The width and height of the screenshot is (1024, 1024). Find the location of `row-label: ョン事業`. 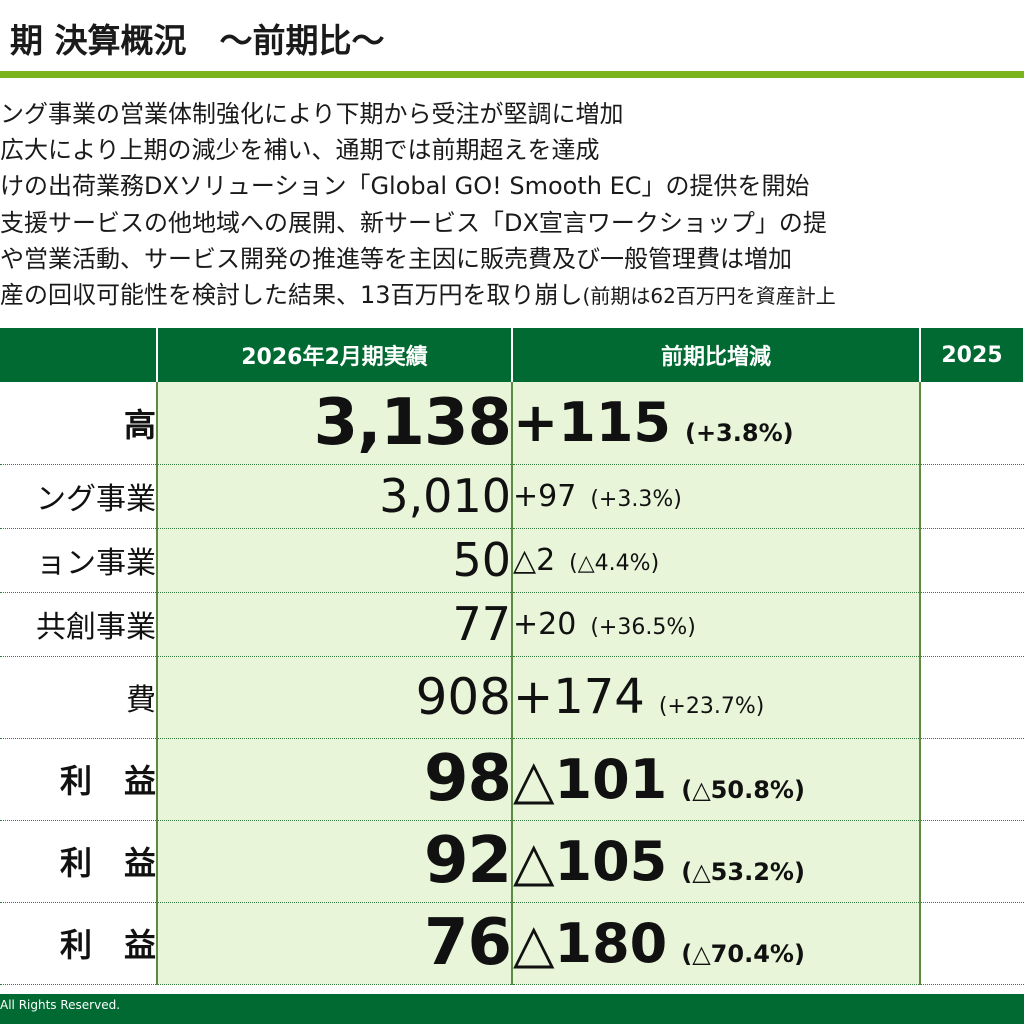

row-label: ョン事業 is located at coordinates (78, 560).